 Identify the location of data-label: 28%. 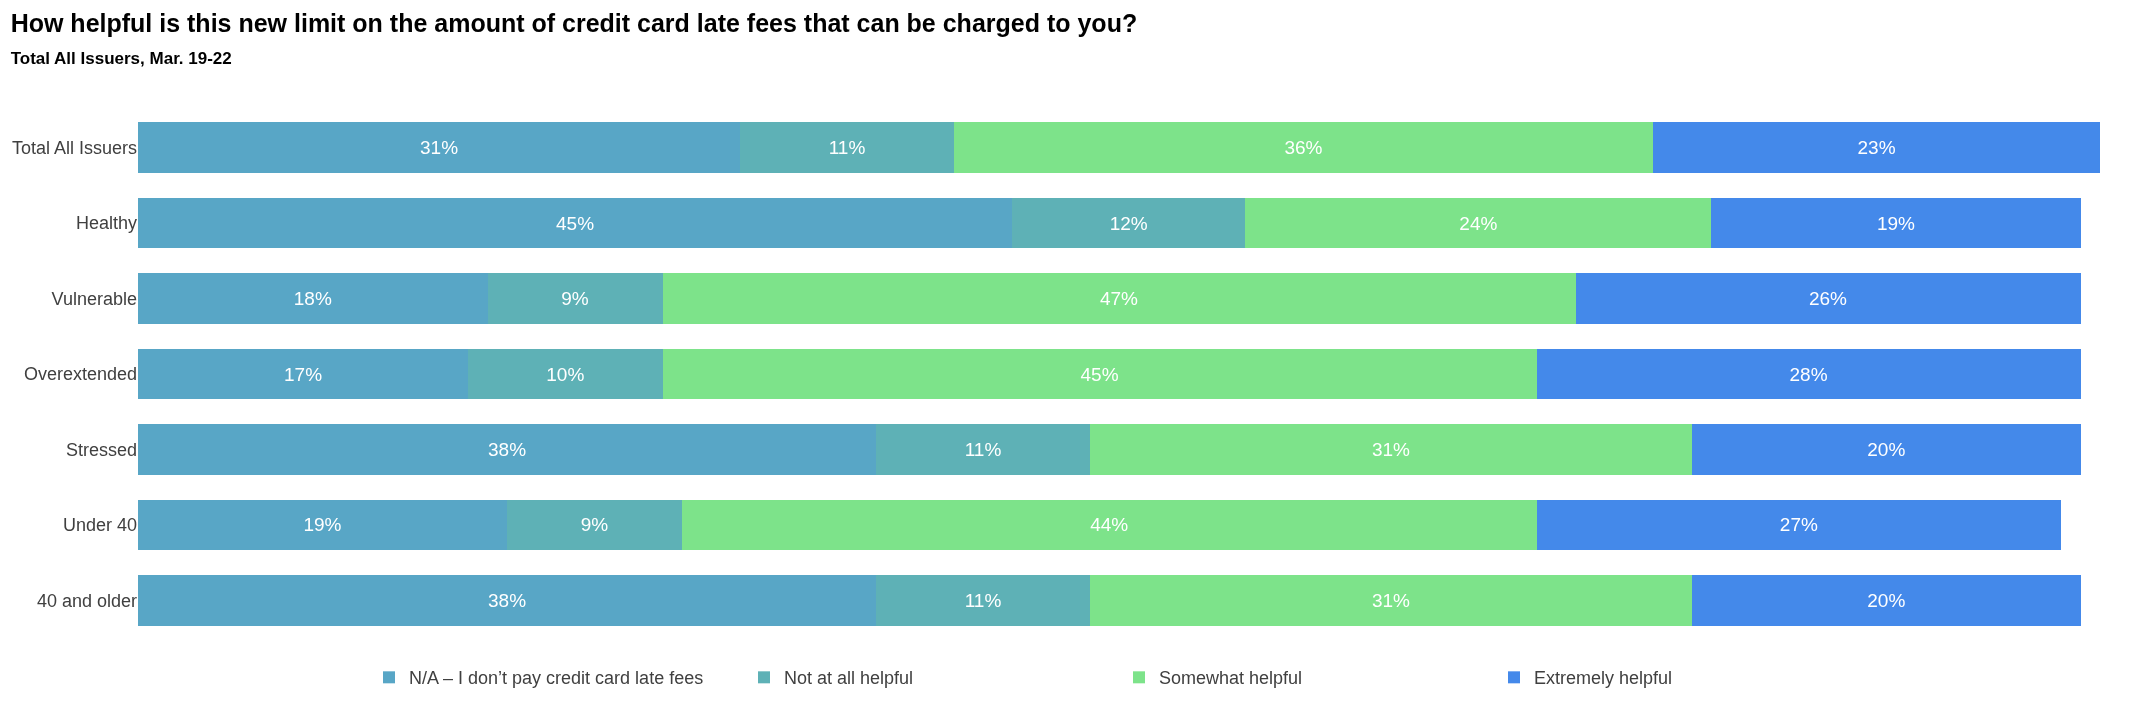
(1808, 374).